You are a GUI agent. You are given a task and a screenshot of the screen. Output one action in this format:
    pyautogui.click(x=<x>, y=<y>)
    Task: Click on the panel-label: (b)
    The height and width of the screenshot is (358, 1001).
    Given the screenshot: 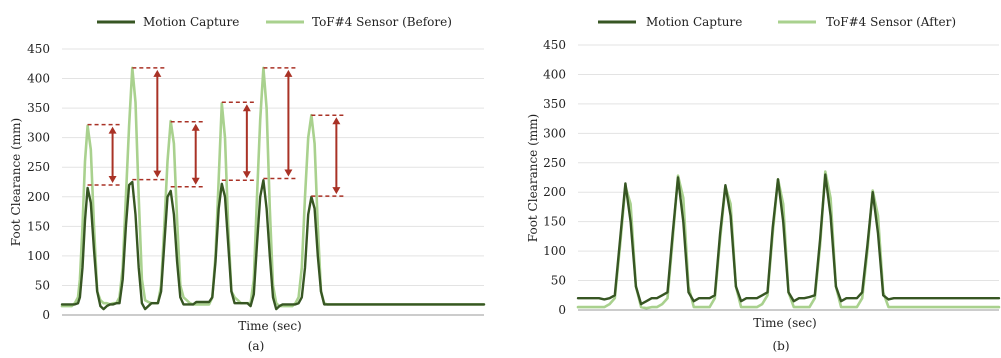 What is the action you would take?
    pyautogui.click(x=780, y=346)
    